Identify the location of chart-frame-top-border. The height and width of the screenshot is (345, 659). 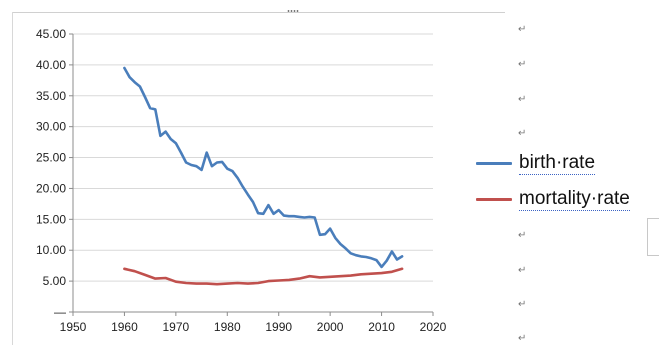
(258, 12).